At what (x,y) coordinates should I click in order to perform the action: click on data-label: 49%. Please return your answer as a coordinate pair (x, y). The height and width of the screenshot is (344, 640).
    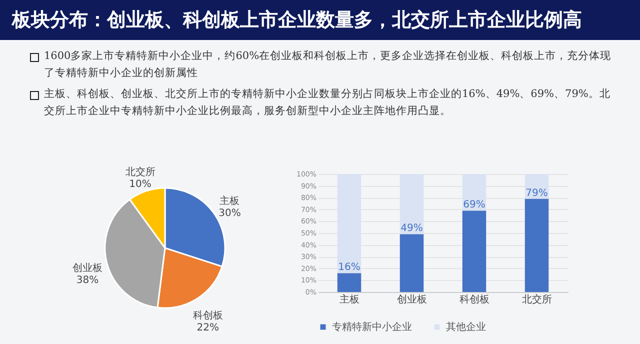
    Looking at the image, I should click on (411, 228).